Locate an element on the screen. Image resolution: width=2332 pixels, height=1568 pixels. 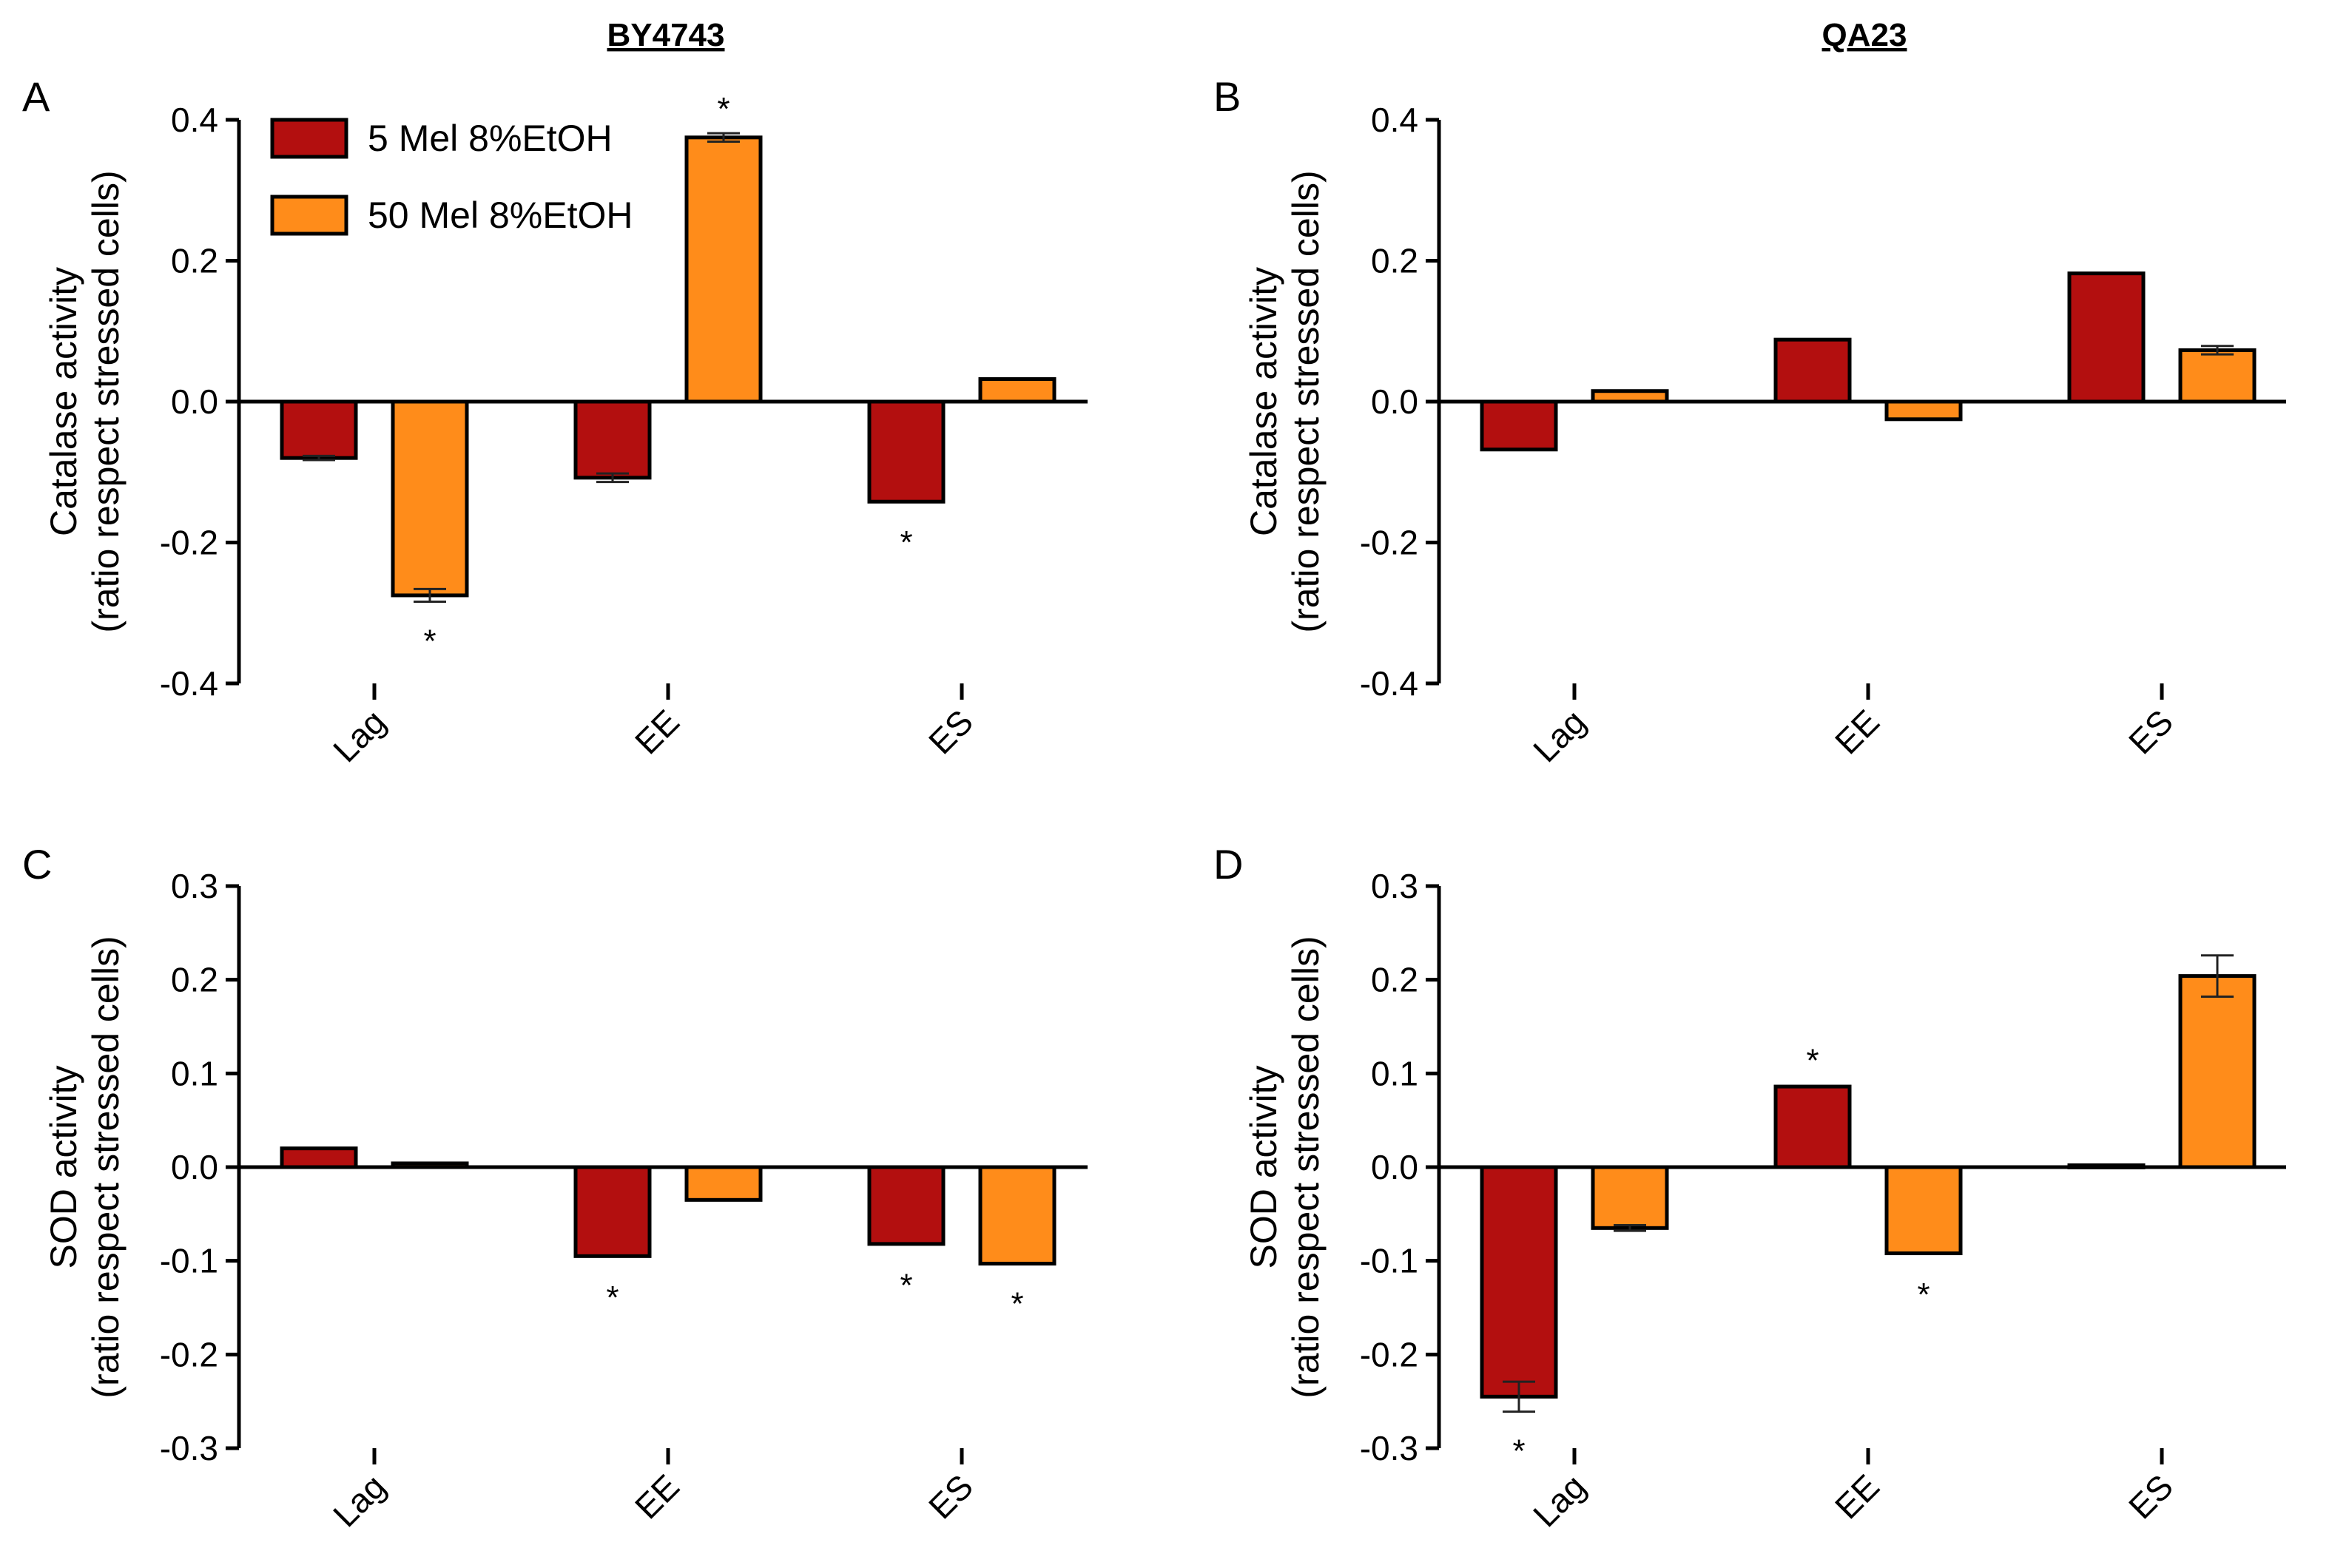
col-title-right: QA23 is located at coordinates (1865, 35).